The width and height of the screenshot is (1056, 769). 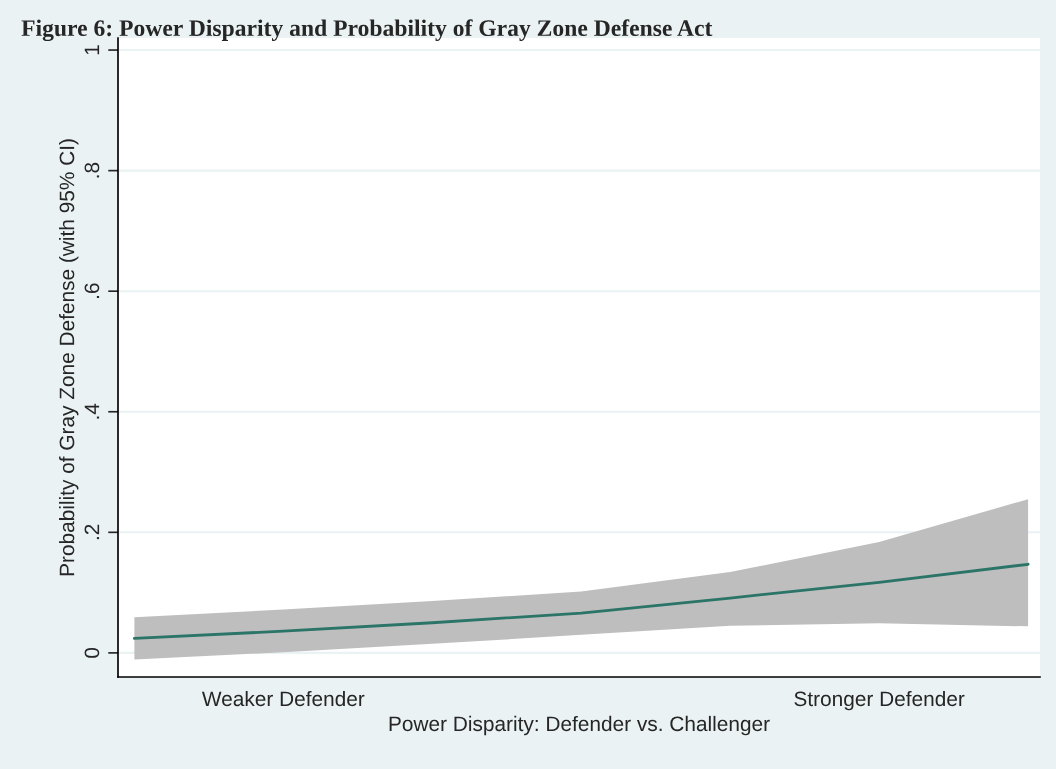 I want to click on y-tick-label: .6, so click(x=92, y=290).